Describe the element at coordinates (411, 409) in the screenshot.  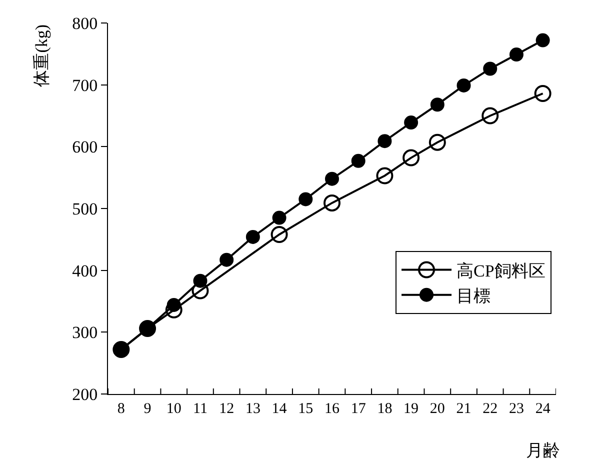
I see `x-tick-label: 19` at that location.